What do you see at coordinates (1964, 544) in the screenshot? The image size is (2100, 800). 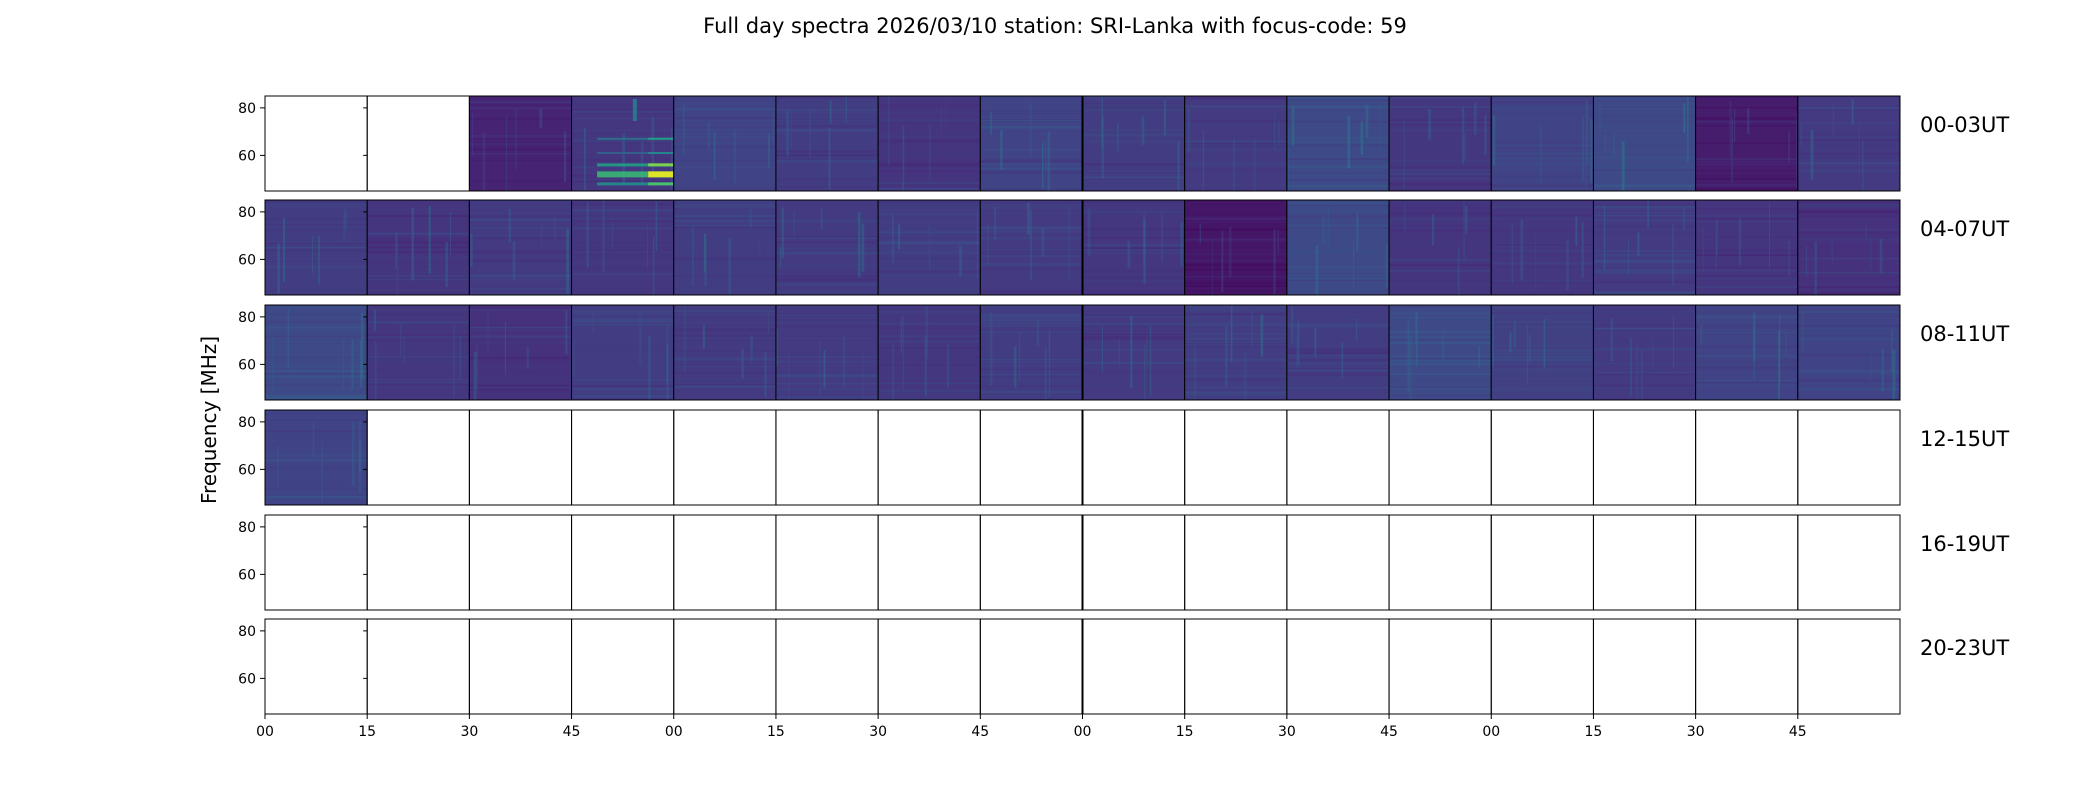 I see `row-time-label: 16-19UT` at bounding box center [1964, 544].